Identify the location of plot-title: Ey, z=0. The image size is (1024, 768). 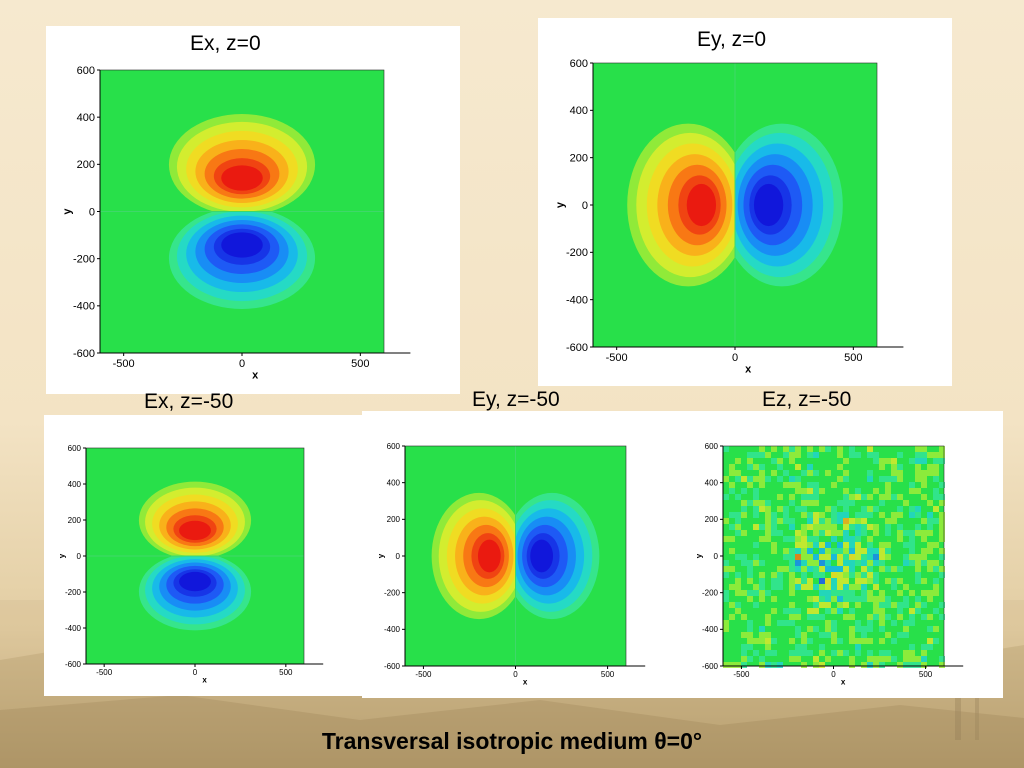
(732, 39).